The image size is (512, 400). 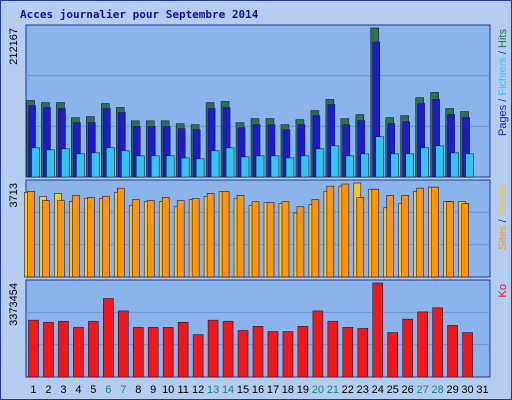 I want to click on x-tick-label: 7, so click(x=123, y=390).